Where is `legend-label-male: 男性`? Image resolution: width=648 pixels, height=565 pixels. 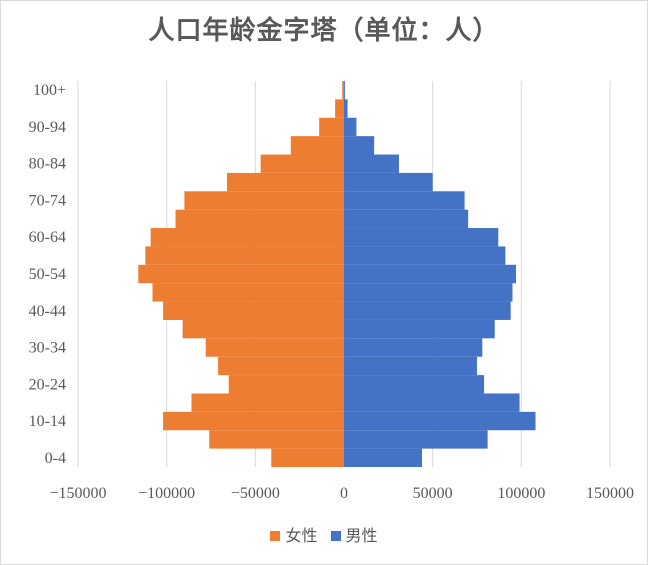 legend-label-male: 男性 is located at coordinates (361, 535).